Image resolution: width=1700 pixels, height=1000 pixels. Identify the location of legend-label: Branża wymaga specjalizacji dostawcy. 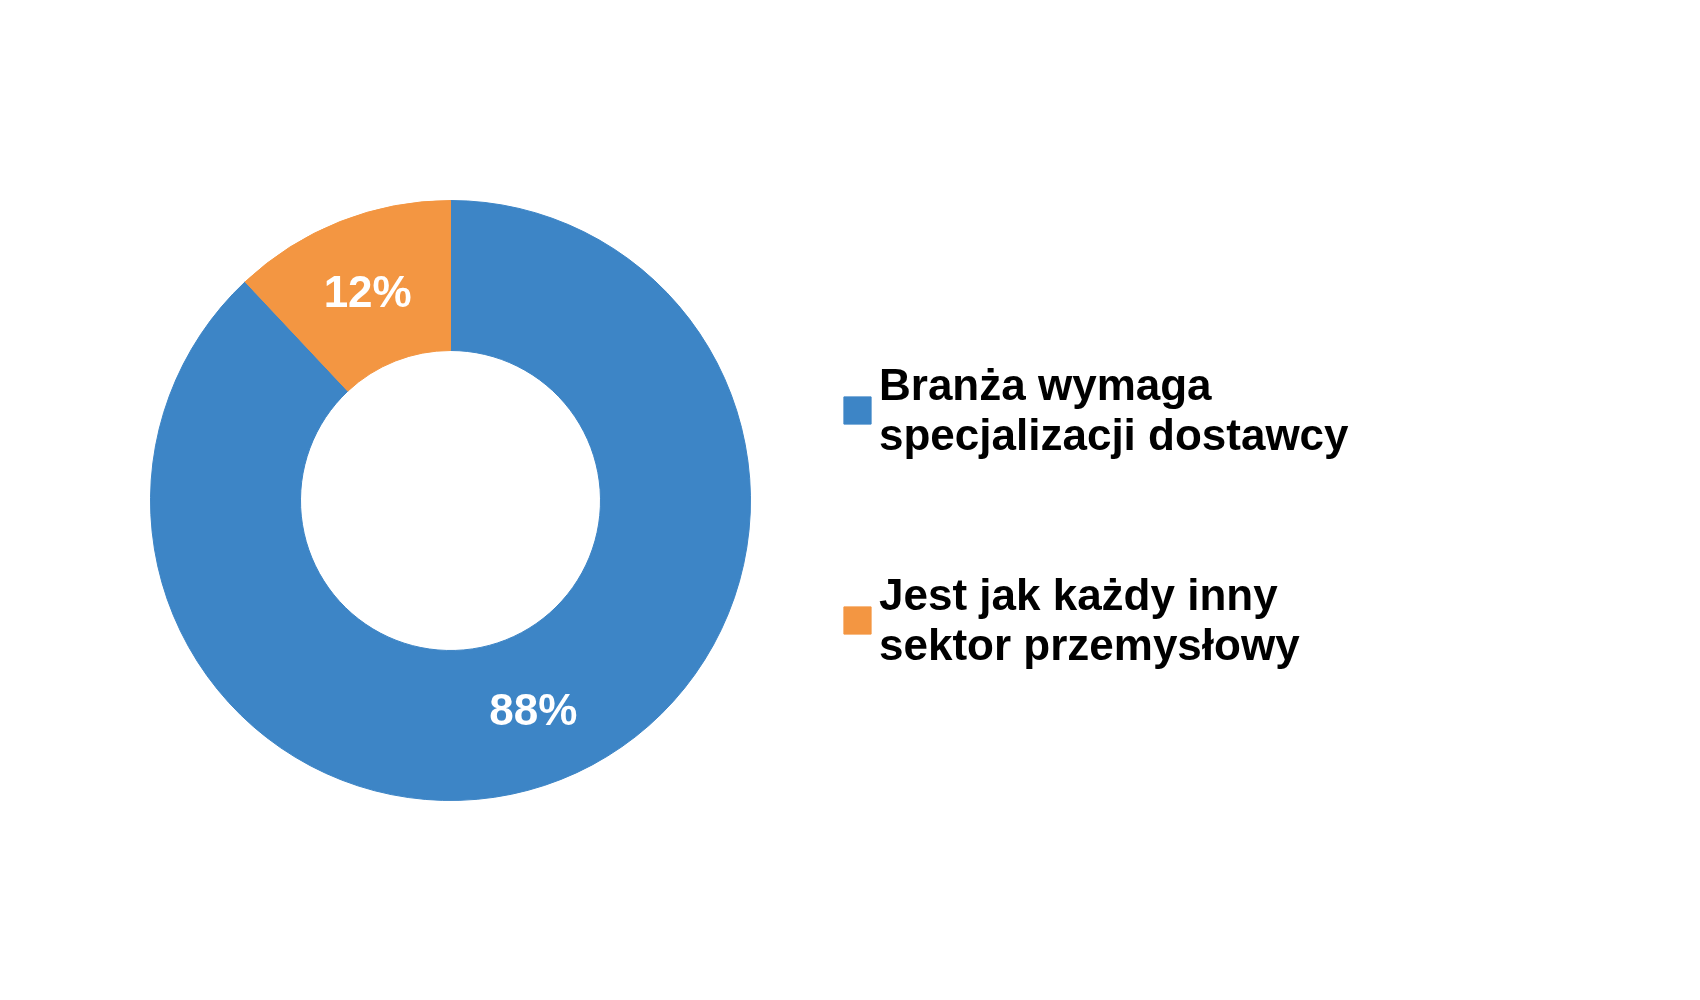
(1114, 410).